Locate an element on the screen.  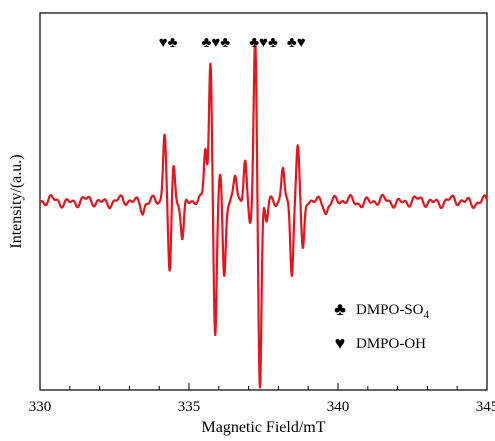
peak-marker: ♥♣ is located at coordinates (168, 43).